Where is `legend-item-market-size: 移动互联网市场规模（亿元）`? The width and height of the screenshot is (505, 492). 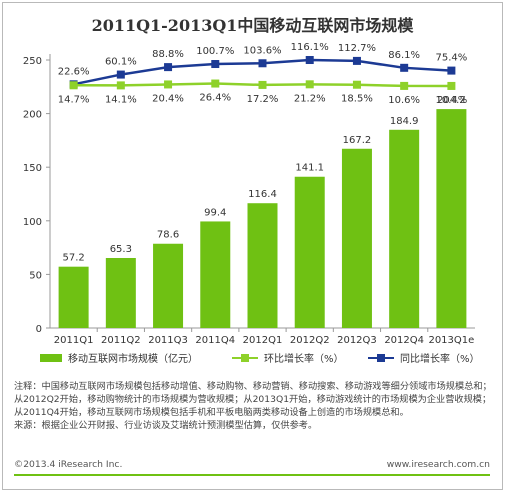
legend-item-market-size: 移动互联网市场规模（亿元） is located at coordinates (119, 357).